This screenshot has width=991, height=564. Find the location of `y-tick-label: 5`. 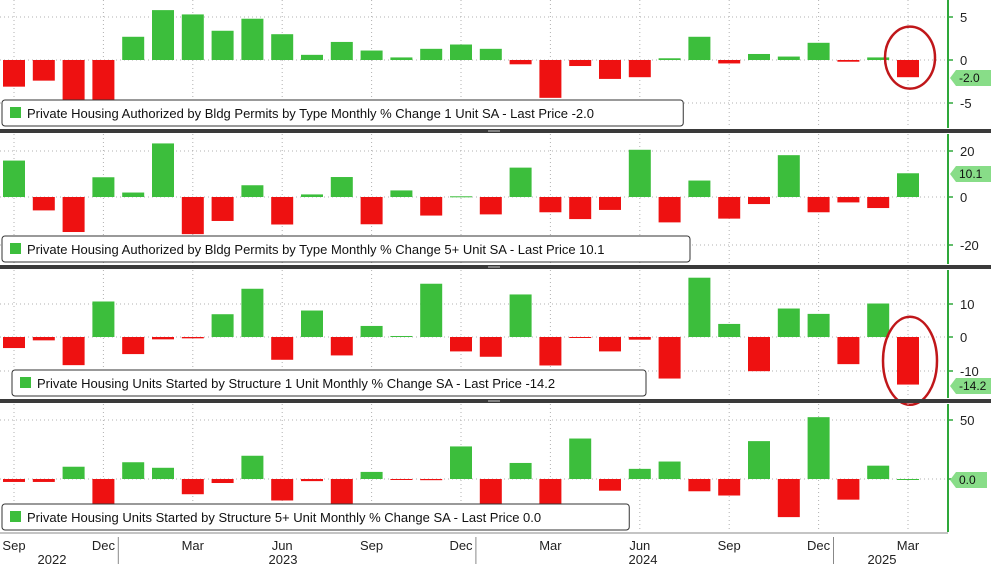

y-tick-label: 5 is located at coordinates (963, 17).